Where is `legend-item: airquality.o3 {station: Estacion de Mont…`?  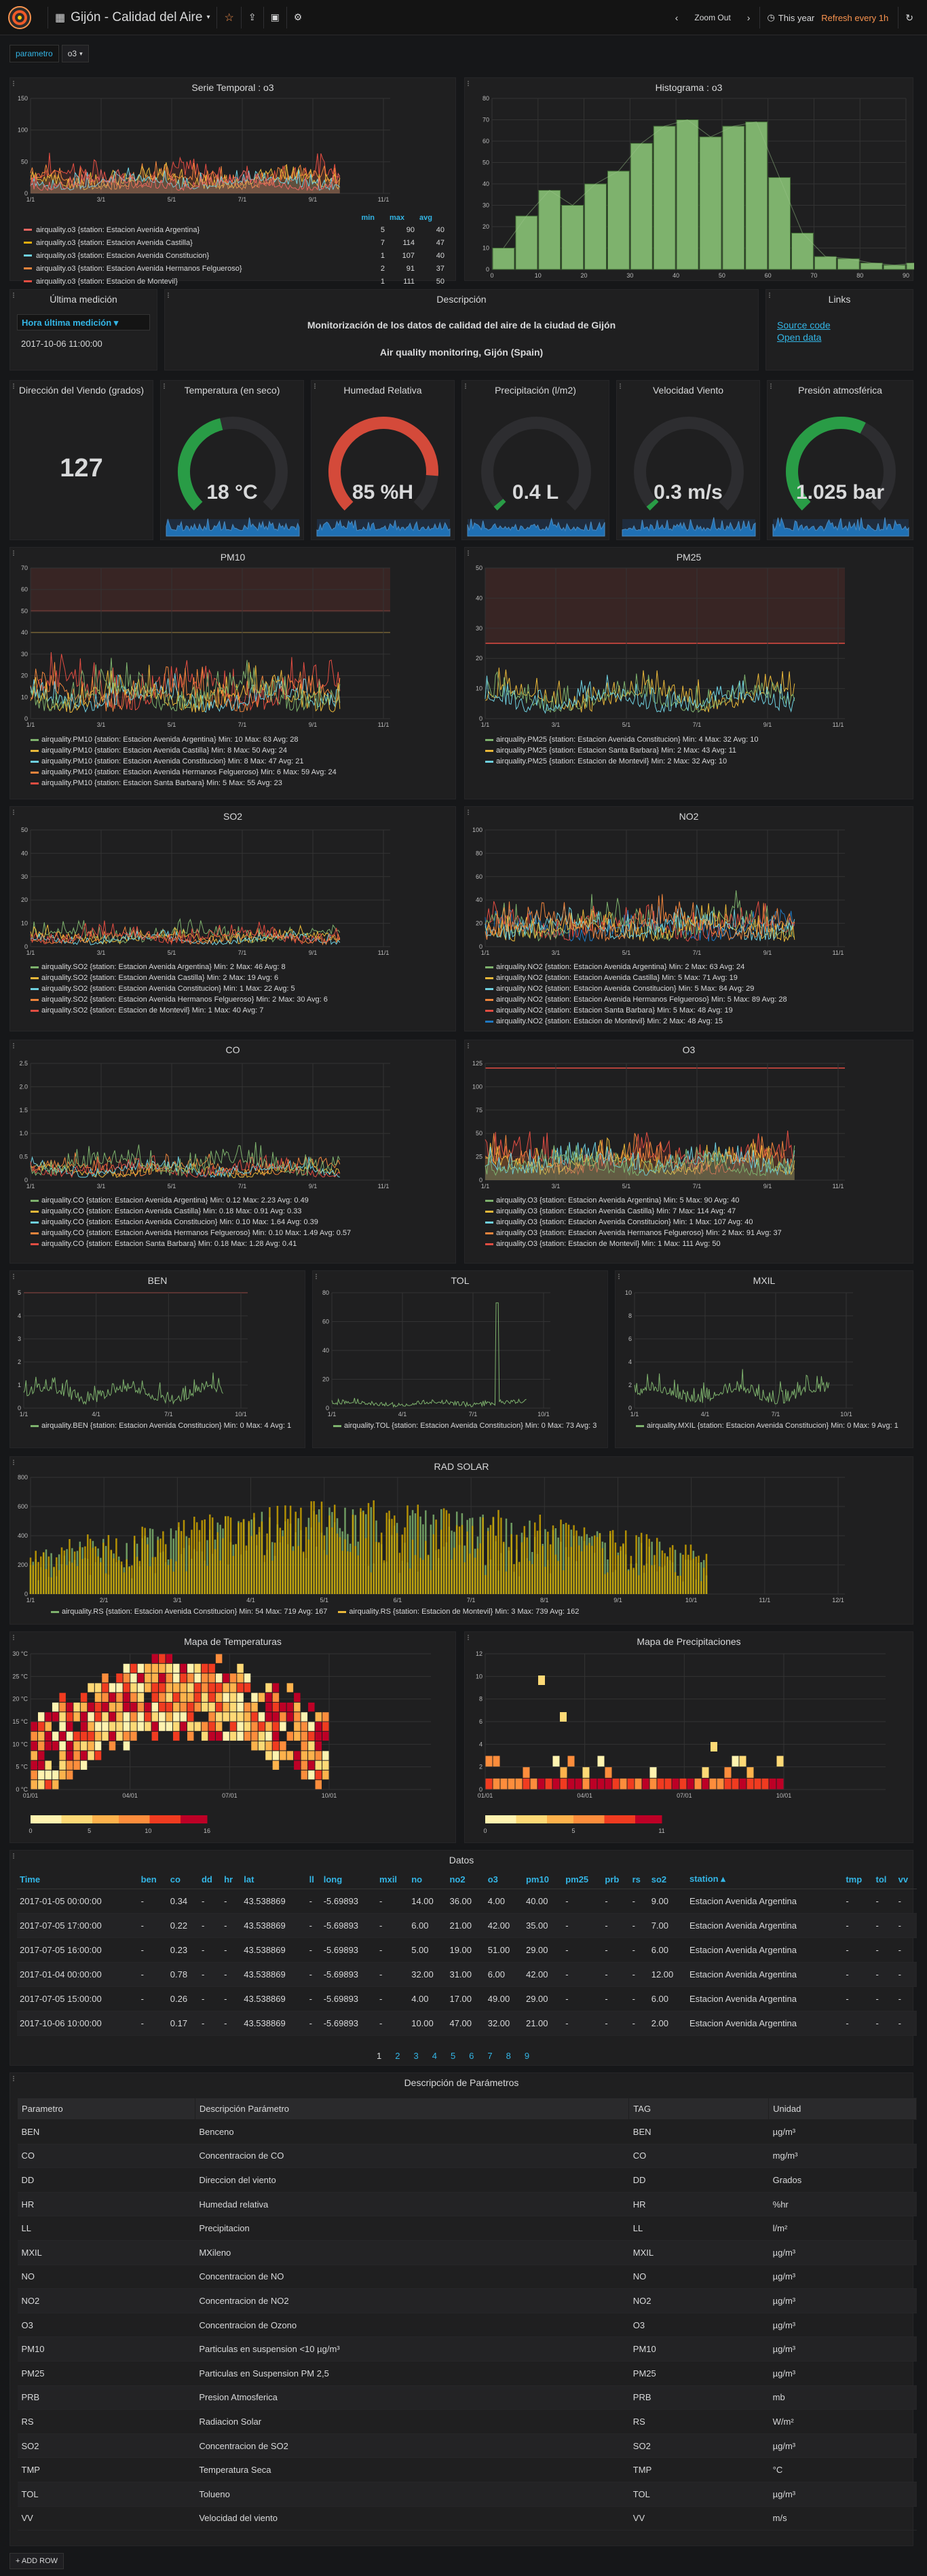 legend-item: airquality.o3 {station: Estacion de Mont… is located at coordinates (234, 281).